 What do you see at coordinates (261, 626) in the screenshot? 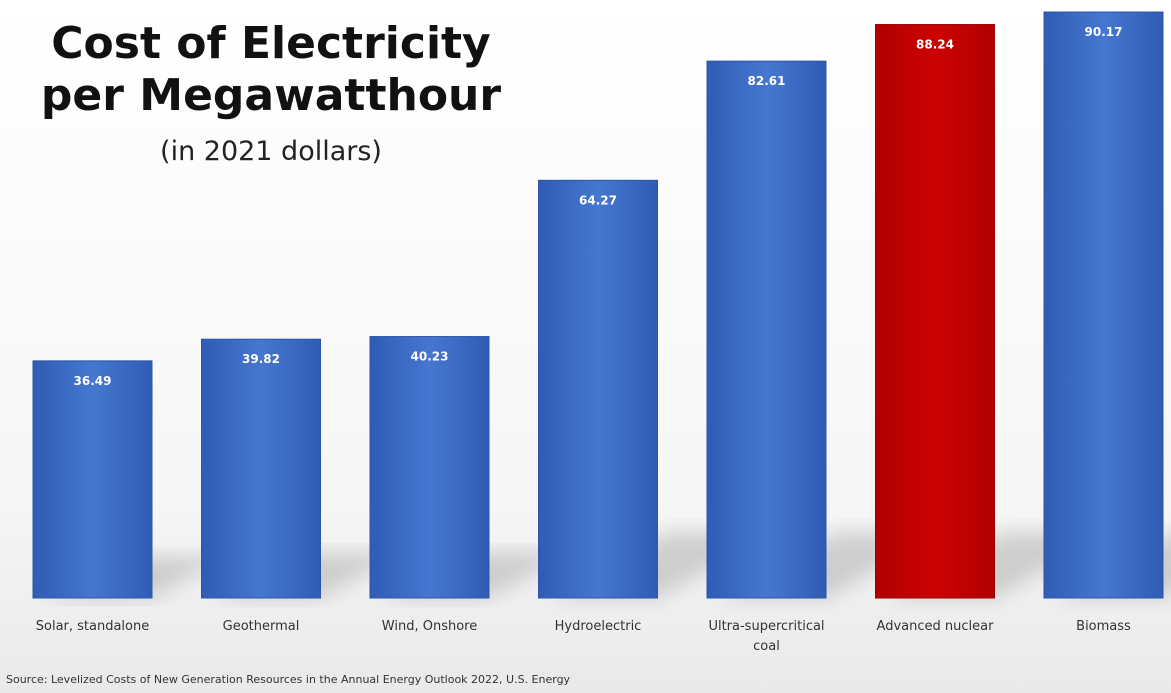
I see `category-label: Geothermal` at bounding box center [261, 626].